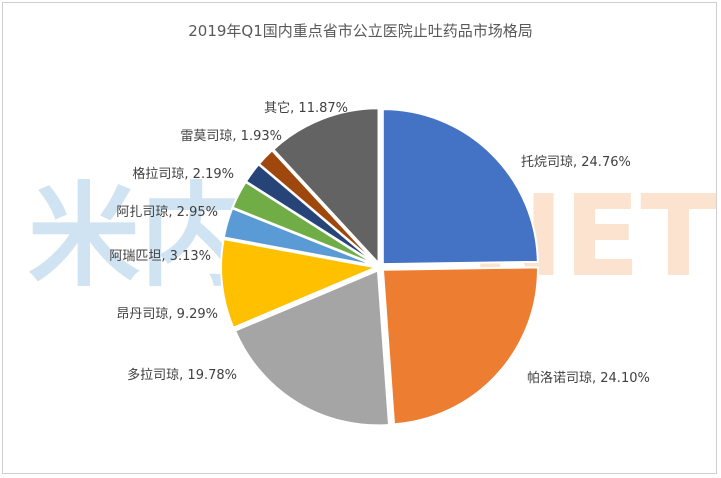 This screenshot has height=478, width=721. What do you see at coordinates (160, 256) in the screenshot?
I see `slice-label-4: 阿瑞匹坦, 3.13%` at bounding box center [160, 256].